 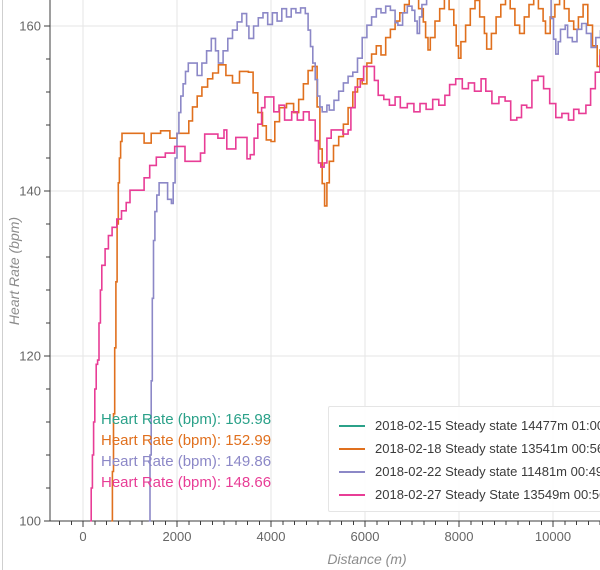 I want to click on average-hr-label-3: Heart Rate (bpm): 149.86, so click(x=186, y=461).